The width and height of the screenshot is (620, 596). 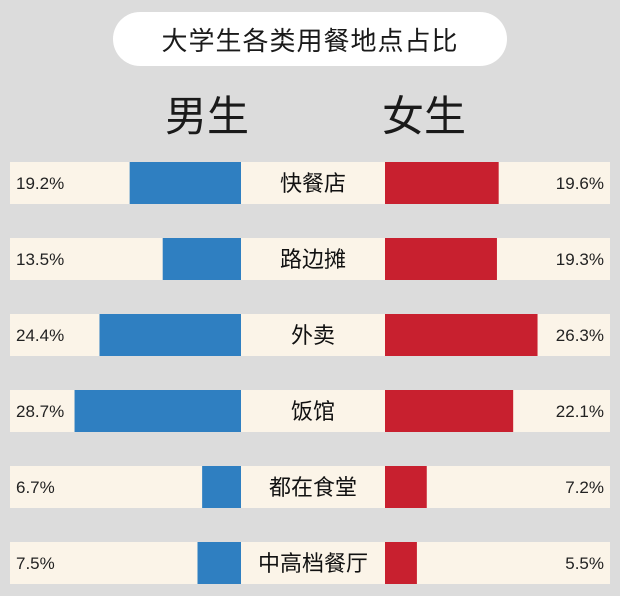 What do you see at coordinates (313, 488) in the screenshot?
I see `category-label: 都在食堂` at bounding box center [313, 488].